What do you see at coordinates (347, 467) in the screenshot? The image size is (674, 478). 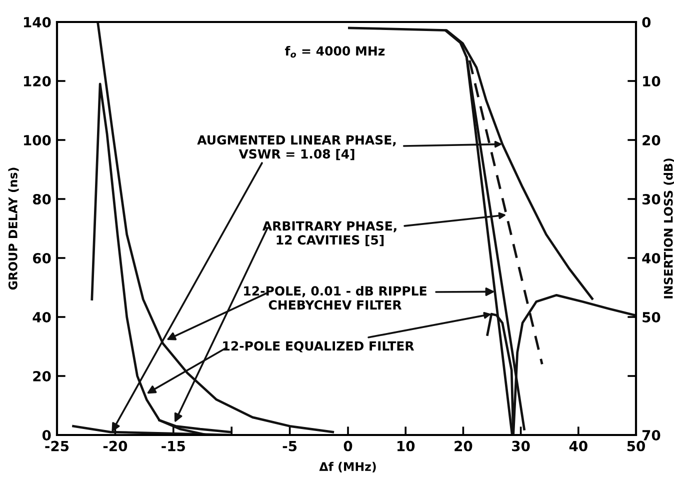 I see `x-axis-title: Δf (MHz)` at bounding box center [347, 467].